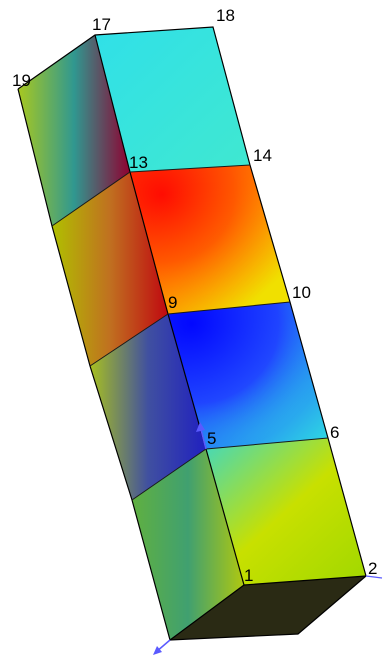 This screenshot has width=386, height=656. I want to click on node-label-14: 14, so click(262, 155).